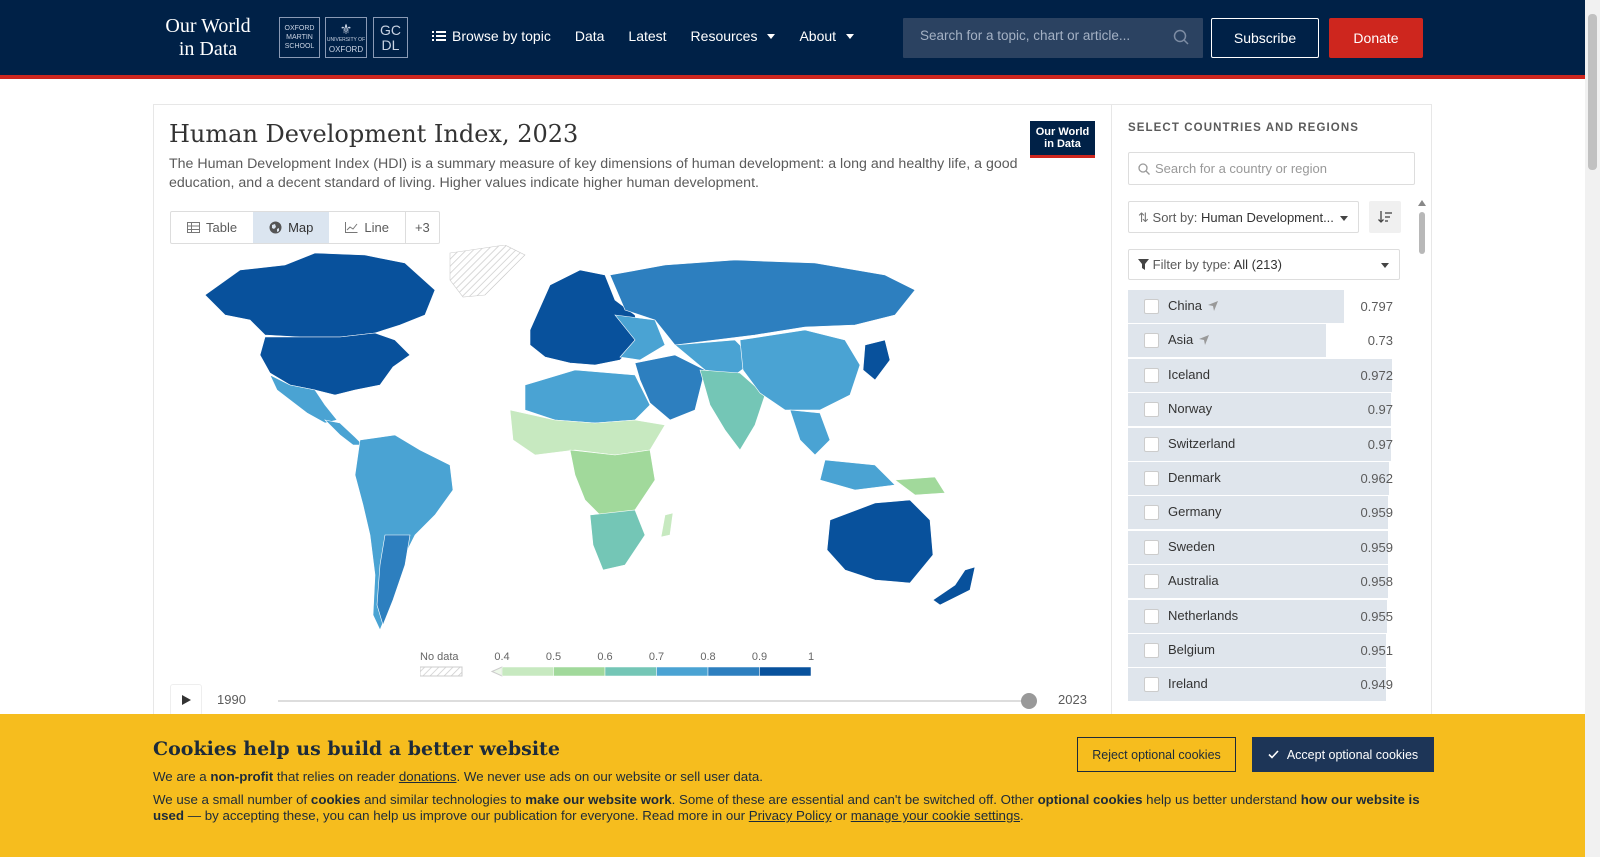 The width and height of the screenshot is (1600, 857). I want to click on timeline-handle, so click(1029, 701).